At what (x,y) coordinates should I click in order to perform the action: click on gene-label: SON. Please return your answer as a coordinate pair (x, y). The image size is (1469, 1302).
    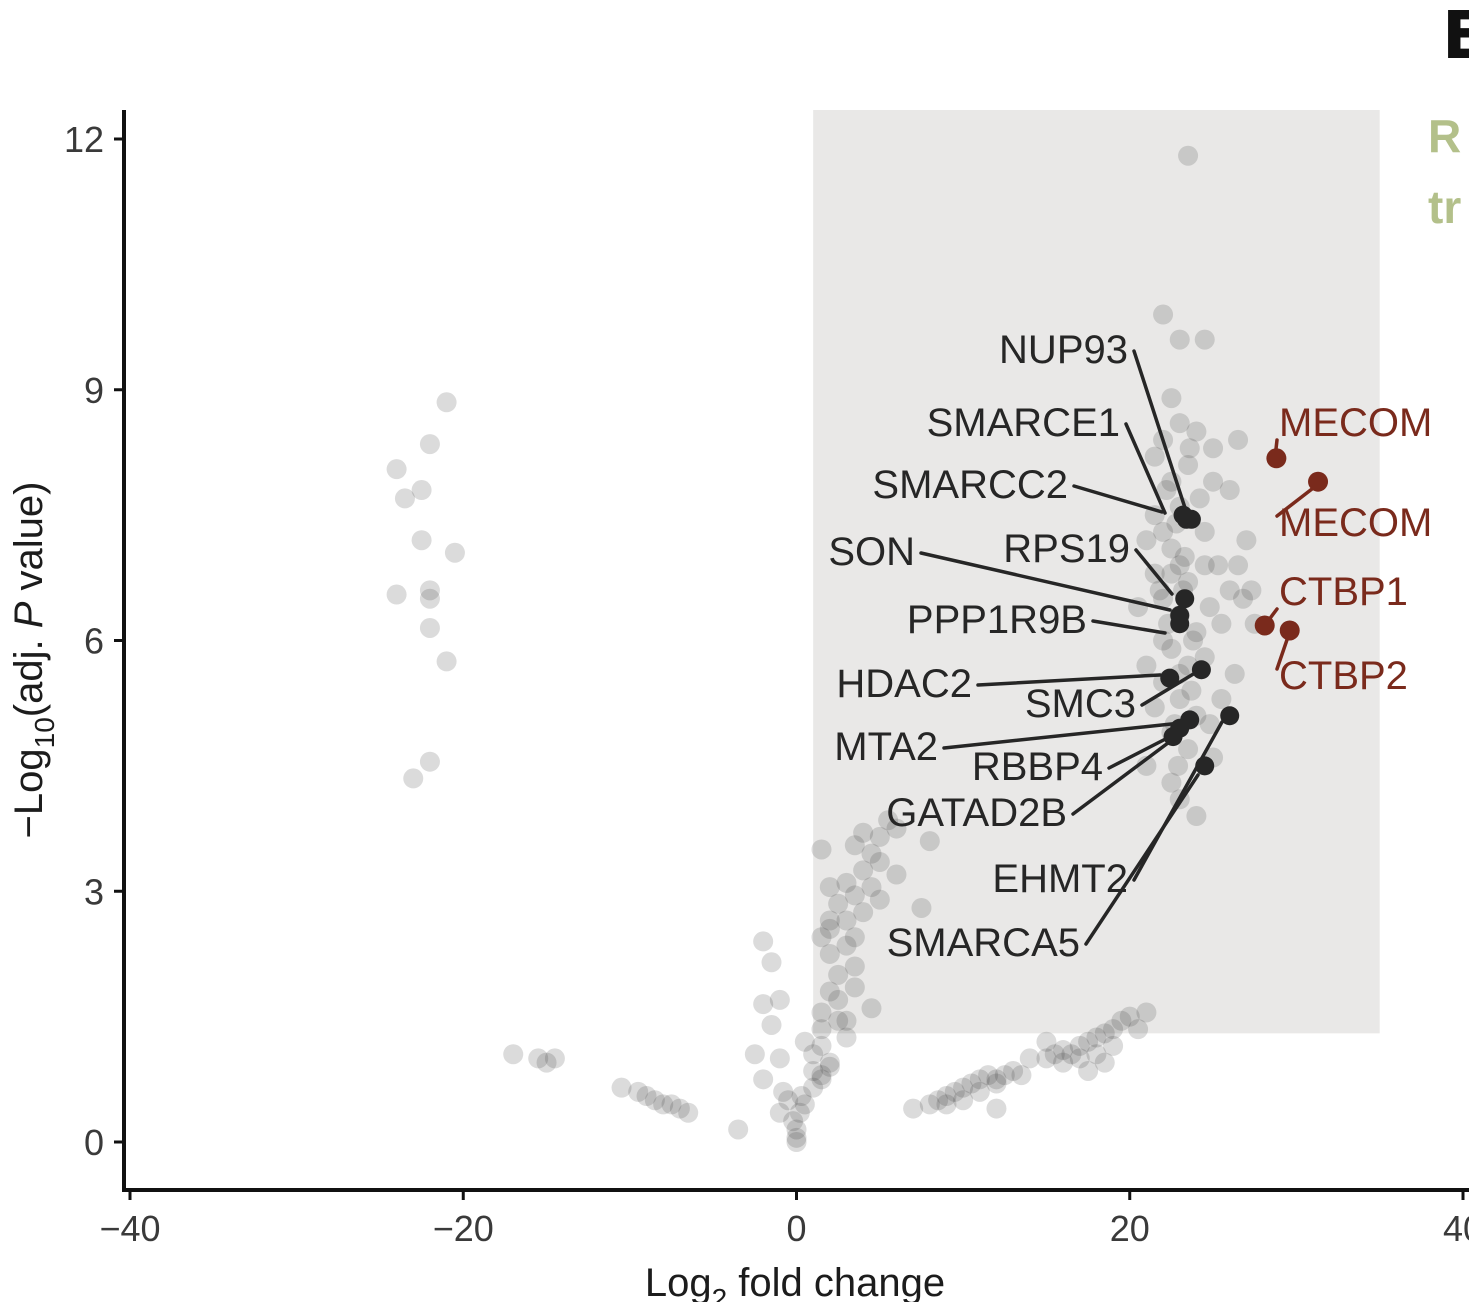
    Looking at the image, I should click on (871, 552).